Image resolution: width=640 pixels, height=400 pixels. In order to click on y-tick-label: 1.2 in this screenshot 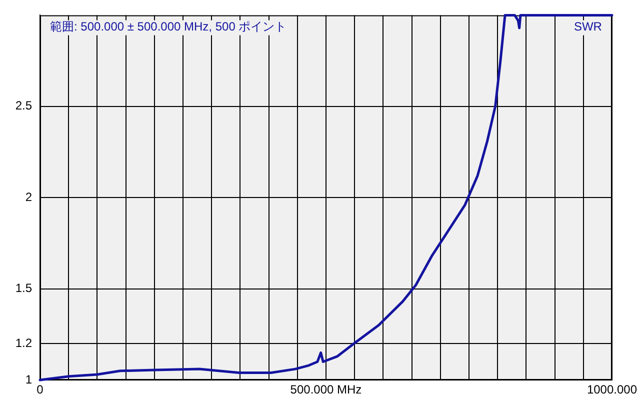, I will do `click(23, 343)`.